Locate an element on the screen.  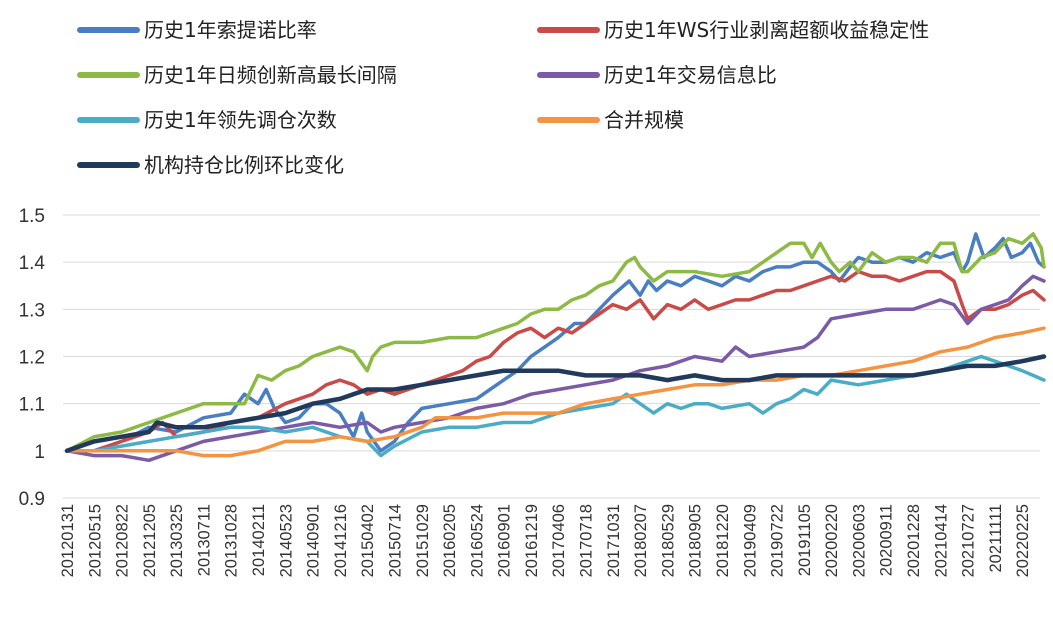
x-tick-label: 20140523 is located at coordinates (286, 540).